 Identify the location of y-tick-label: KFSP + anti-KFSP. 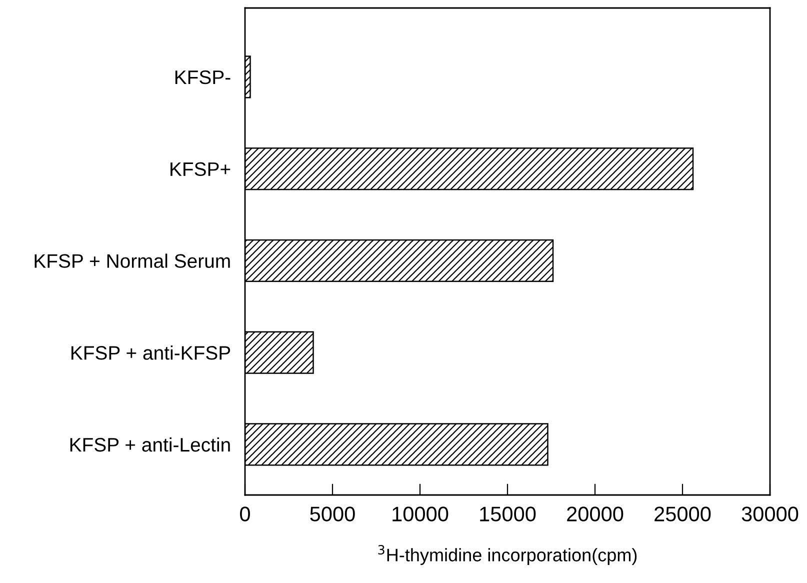
(150, 353).